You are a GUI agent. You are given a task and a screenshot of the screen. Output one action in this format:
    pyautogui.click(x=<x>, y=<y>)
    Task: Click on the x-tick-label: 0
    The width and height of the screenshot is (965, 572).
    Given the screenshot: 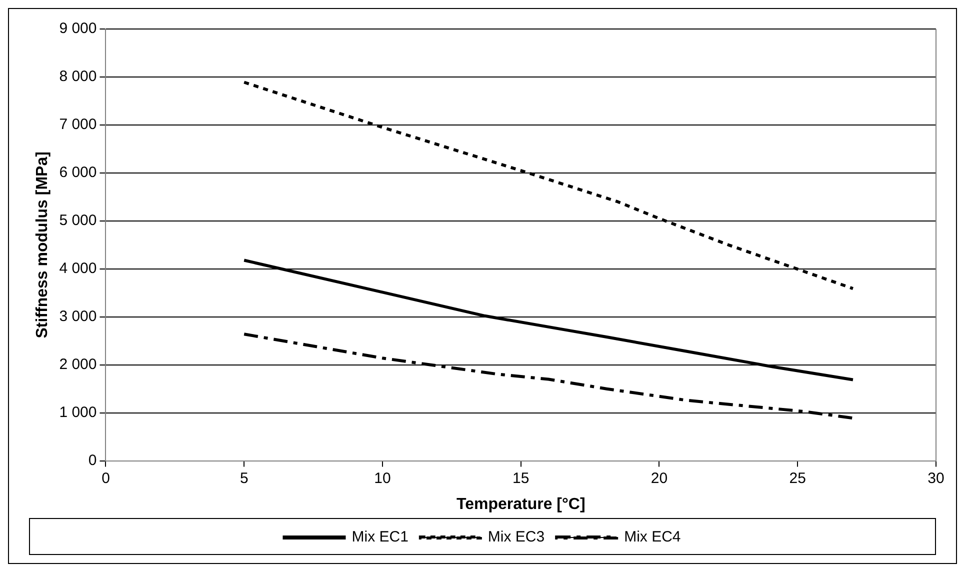 What is the action you would take?
    pyautogui.click(x=106, y=478)
    